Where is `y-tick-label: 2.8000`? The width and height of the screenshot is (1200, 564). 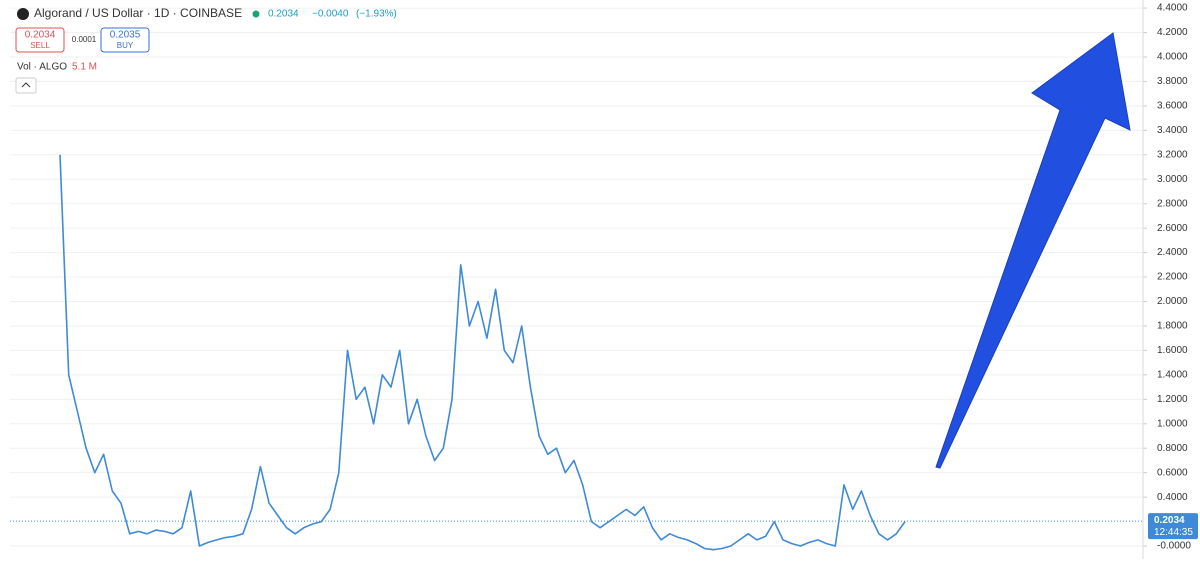
y-tick-label: 2.8000 is located at coordinates (1172, 203).